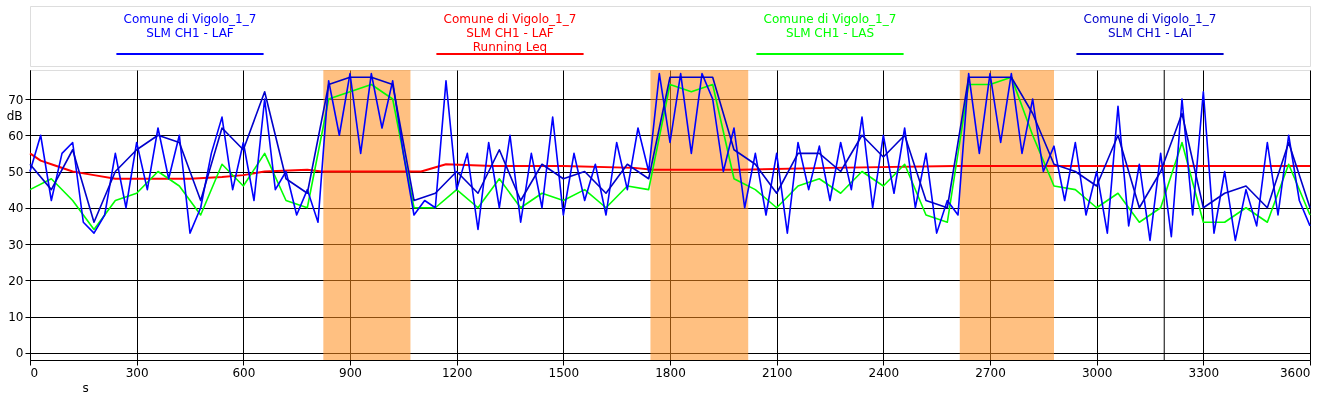  I want to click on y-tick-label: 10, so click(16, 317).